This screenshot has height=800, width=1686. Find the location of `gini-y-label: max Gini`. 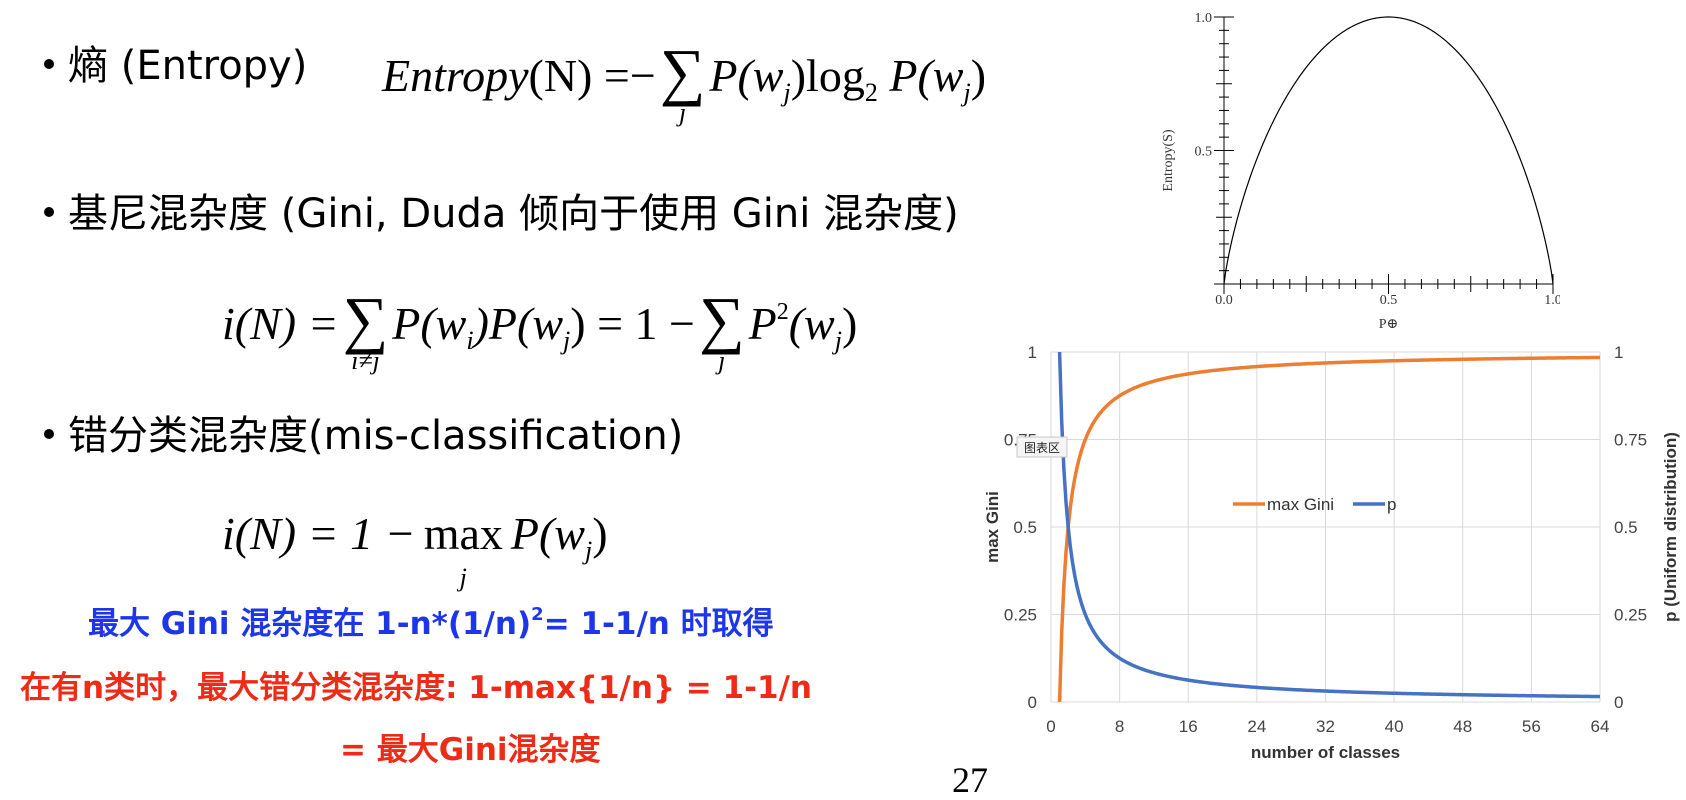

gini-y-label: max Gini is located at coordinates (992, 527).